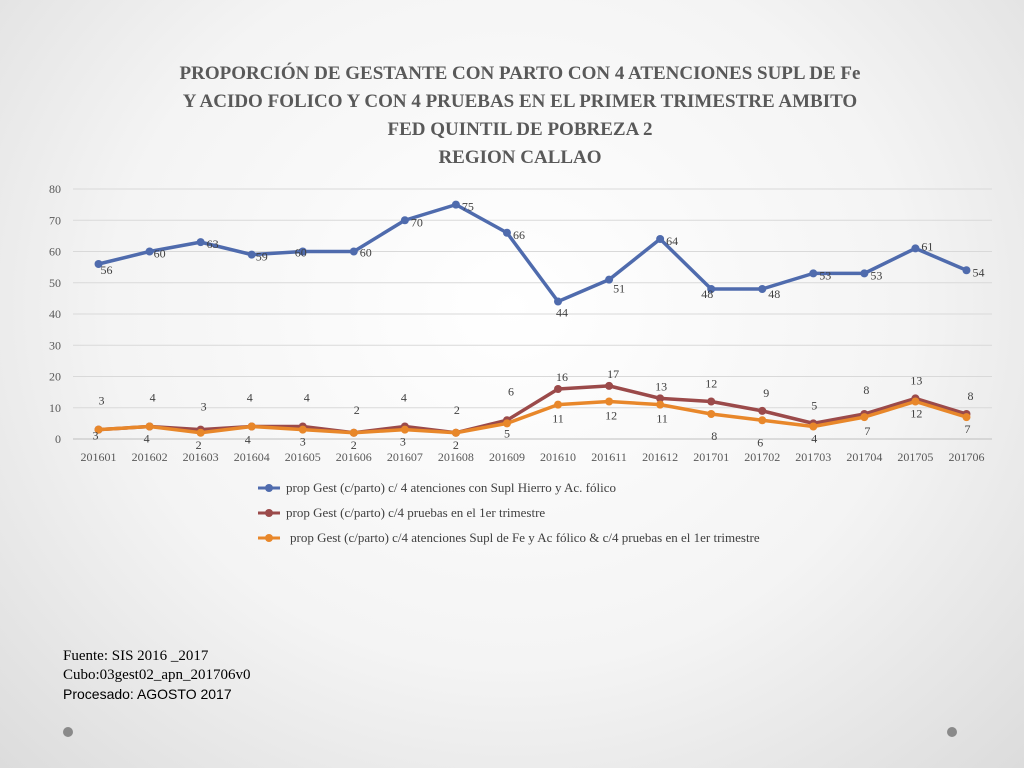 The width and height of the screenshot is (1024, 768). What do you see at coordinates (55, 189) in the screenshot?
I see `y-tick-label: 80` at bounding box center [55, 189].